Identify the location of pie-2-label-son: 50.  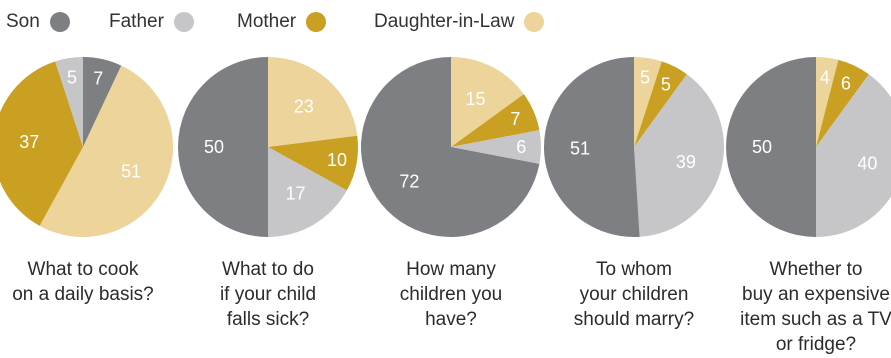
(214, 147).